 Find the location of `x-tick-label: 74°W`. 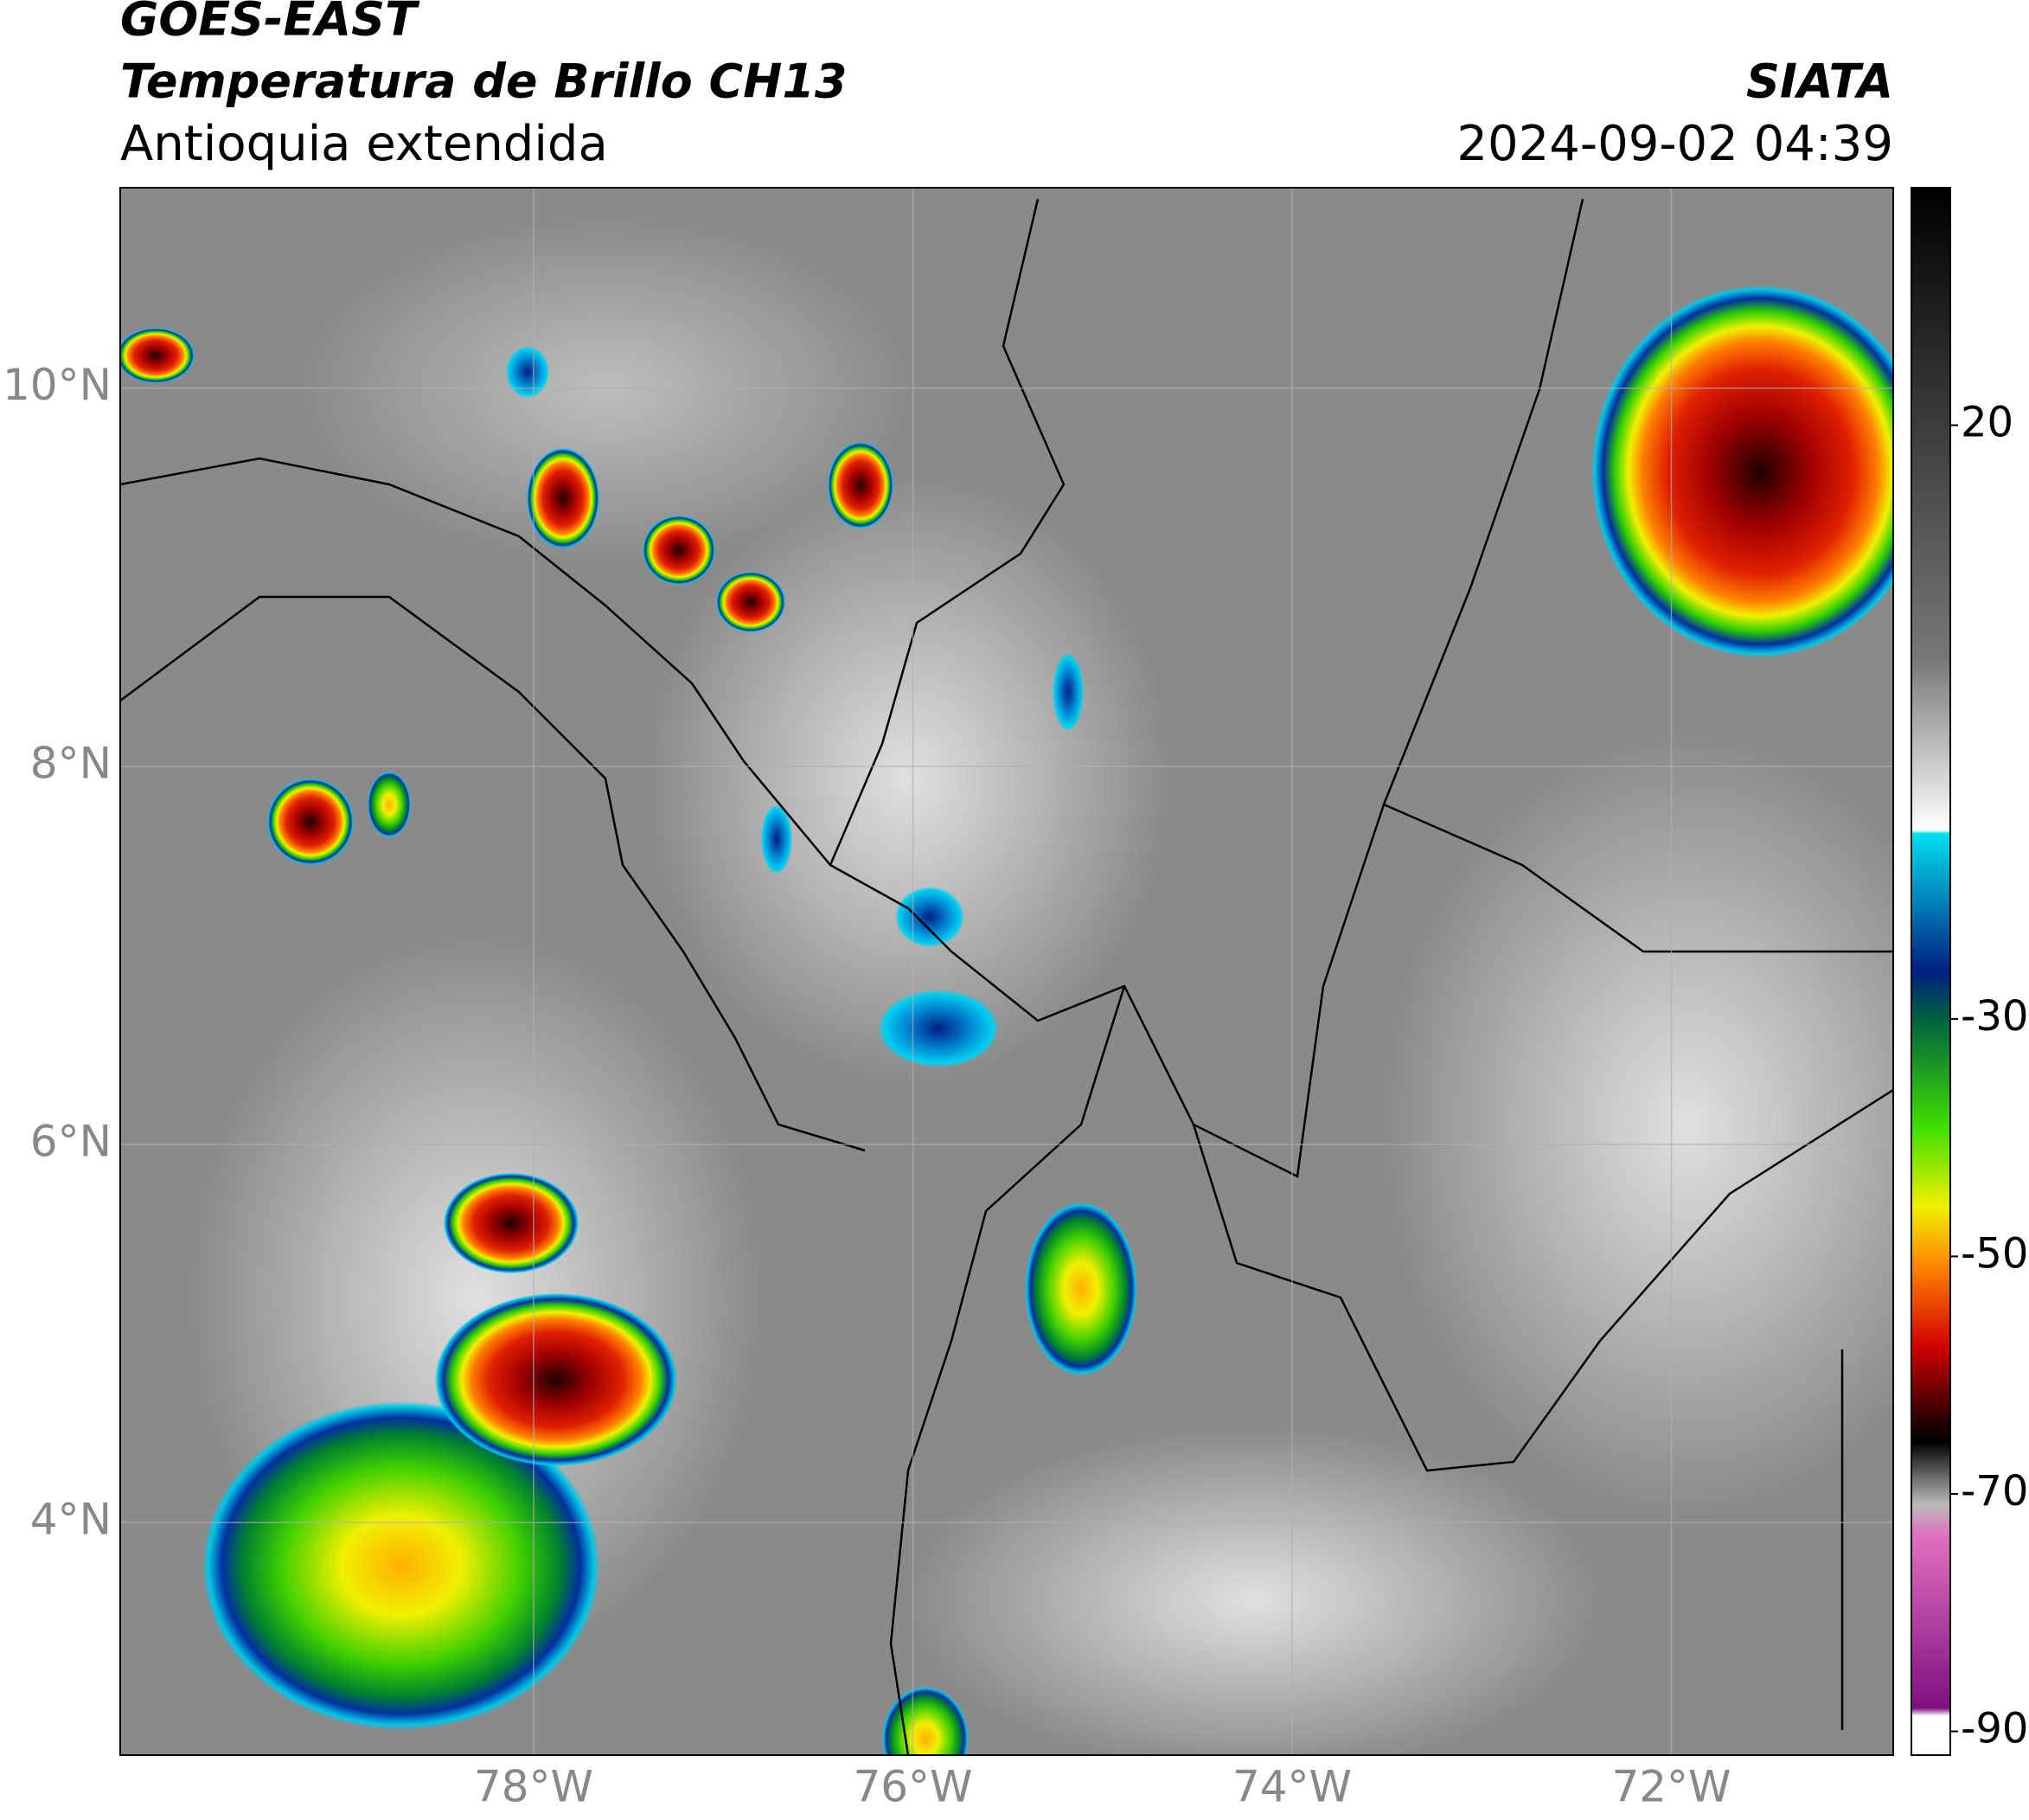

x-tick-label: 74°W is located at coordinates (1292, 1787).